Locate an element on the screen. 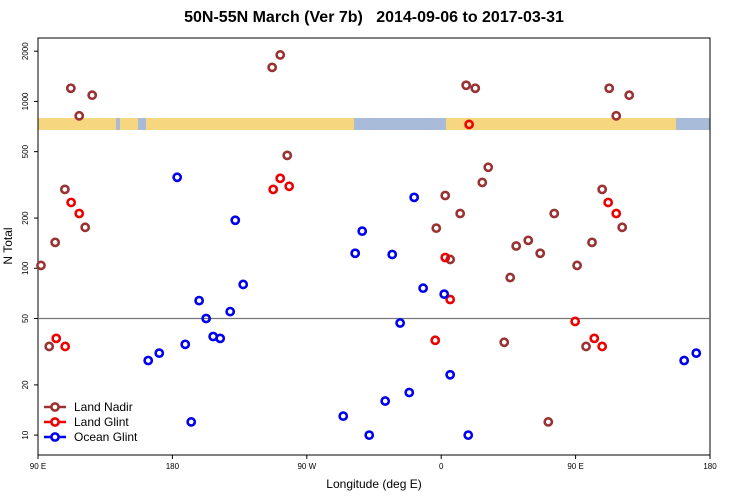  y-tick-label: 2000 is located at coordinates (25, 51).